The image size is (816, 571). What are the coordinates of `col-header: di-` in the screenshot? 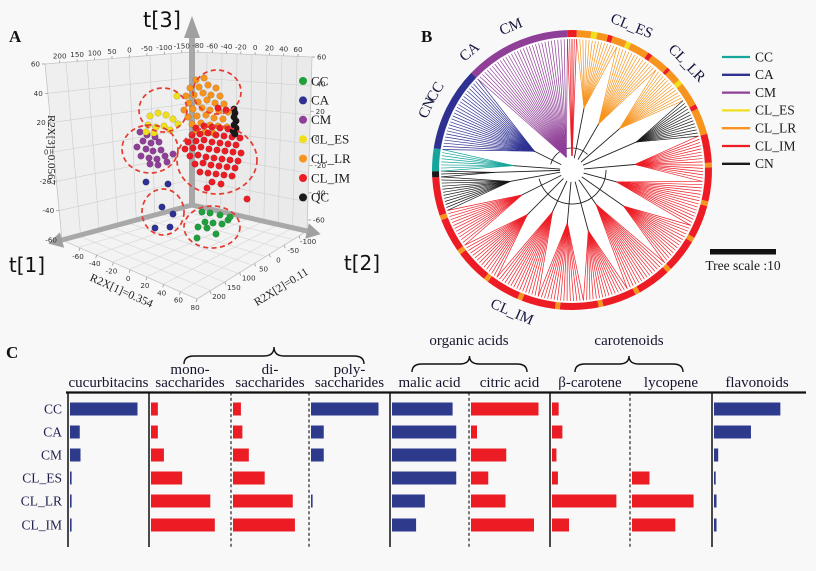 It's located at (270, 370).